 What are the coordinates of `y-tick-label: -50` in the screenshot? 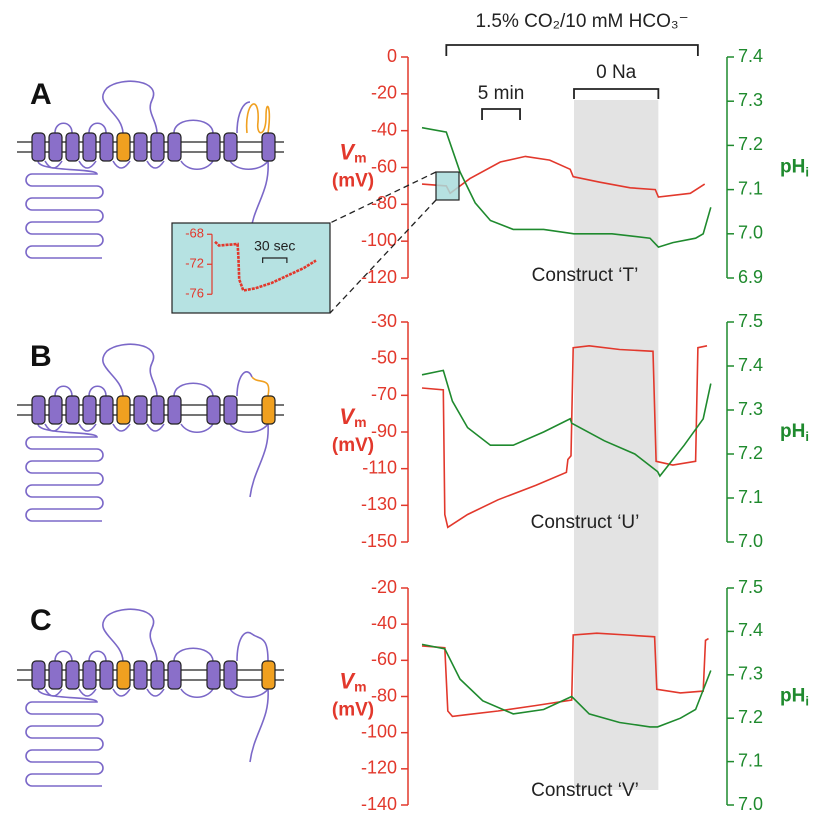 It's located at (384, 357).